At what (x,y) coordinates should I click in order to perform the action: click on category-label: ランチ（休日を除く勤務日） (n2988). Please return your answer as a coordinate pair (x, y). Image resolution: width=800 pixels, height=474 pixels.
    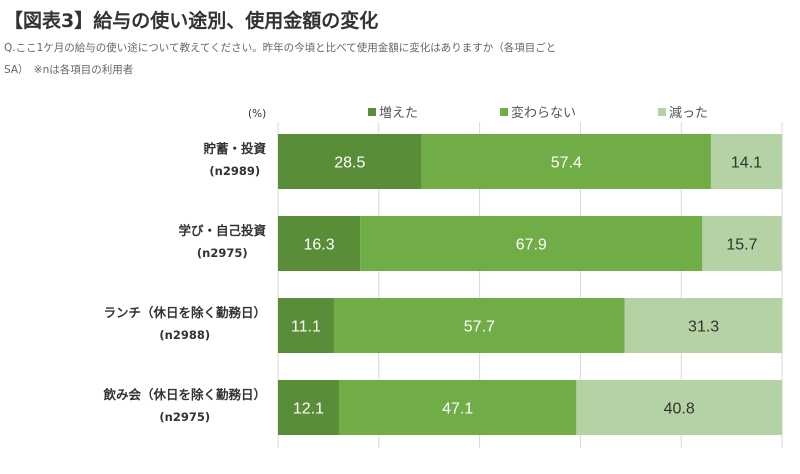
    Looking at the image, I should click on (184, 324).